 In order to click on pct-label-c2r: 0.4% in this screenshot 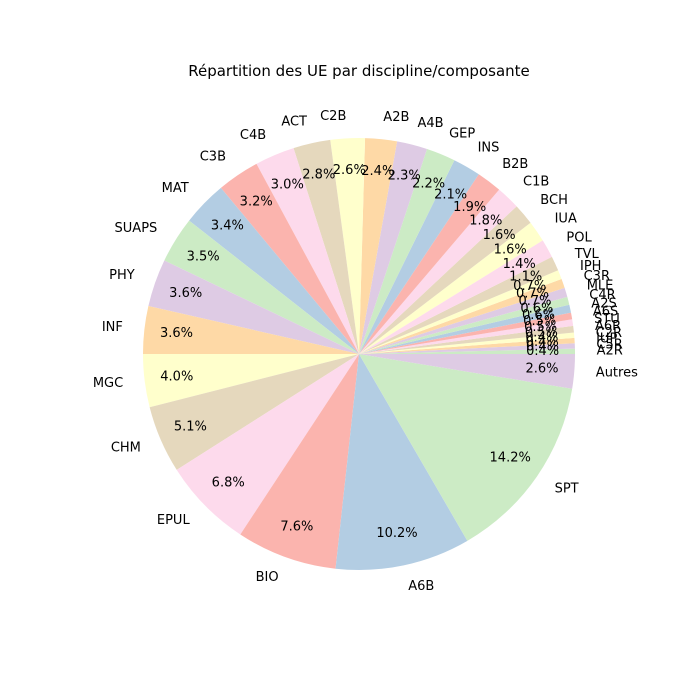, I will do `click(541, 338)`.